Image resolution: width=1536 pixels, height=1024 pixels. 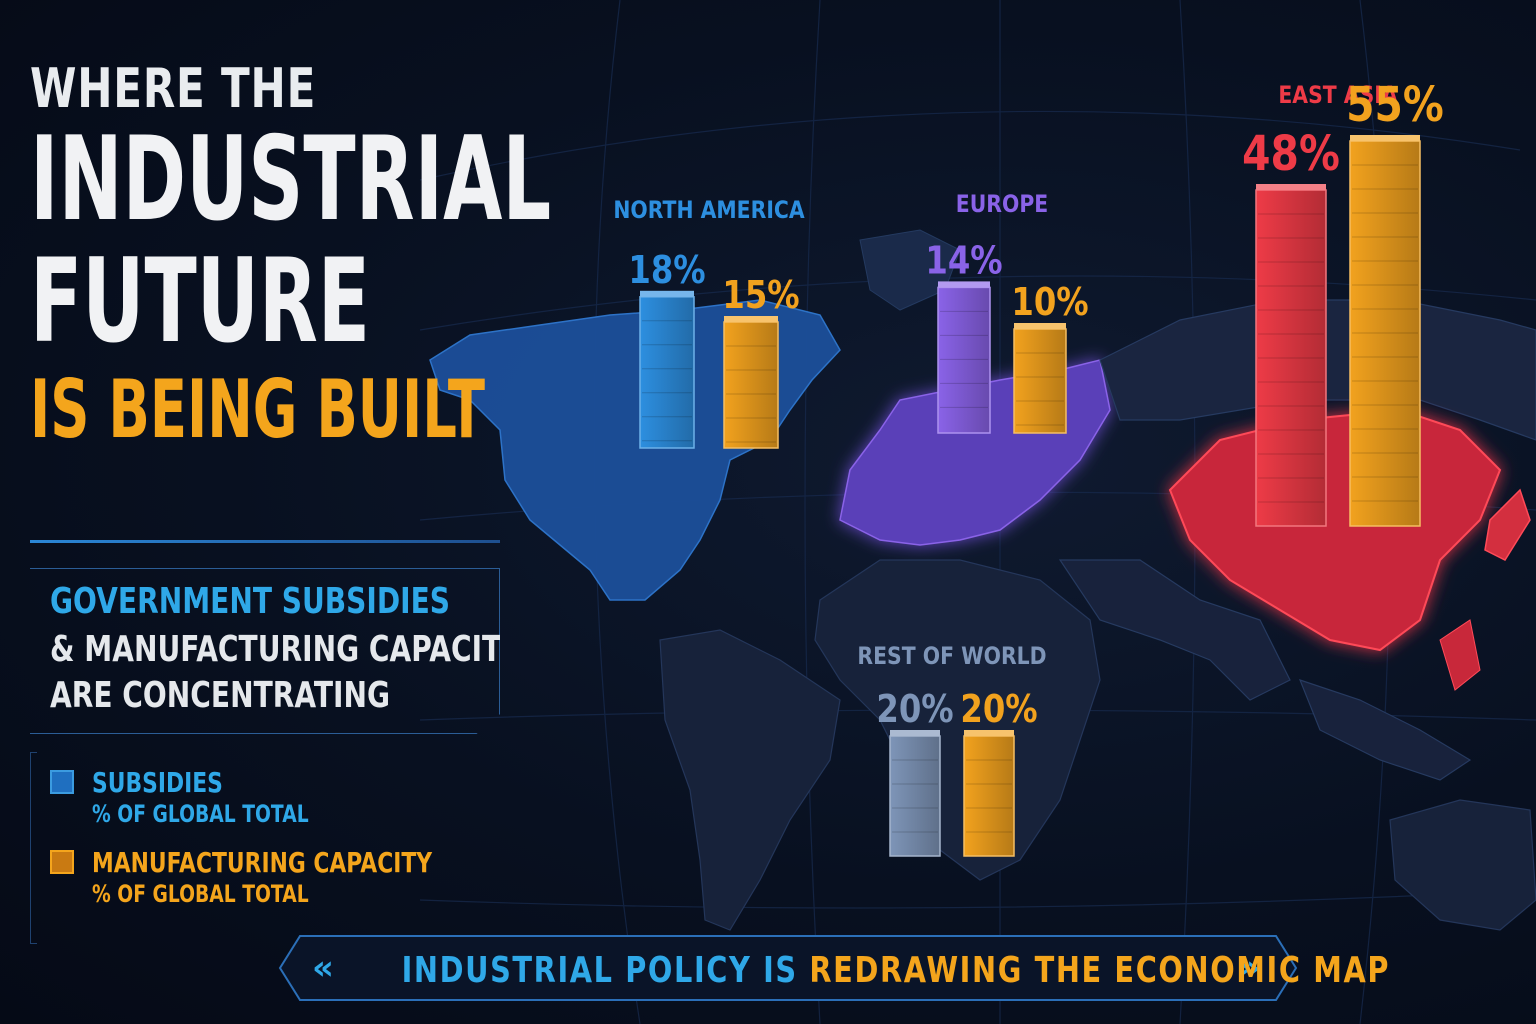 I want to click on value-label-rest-of-world-subsidies: 20%, so click(x=914, y=710).